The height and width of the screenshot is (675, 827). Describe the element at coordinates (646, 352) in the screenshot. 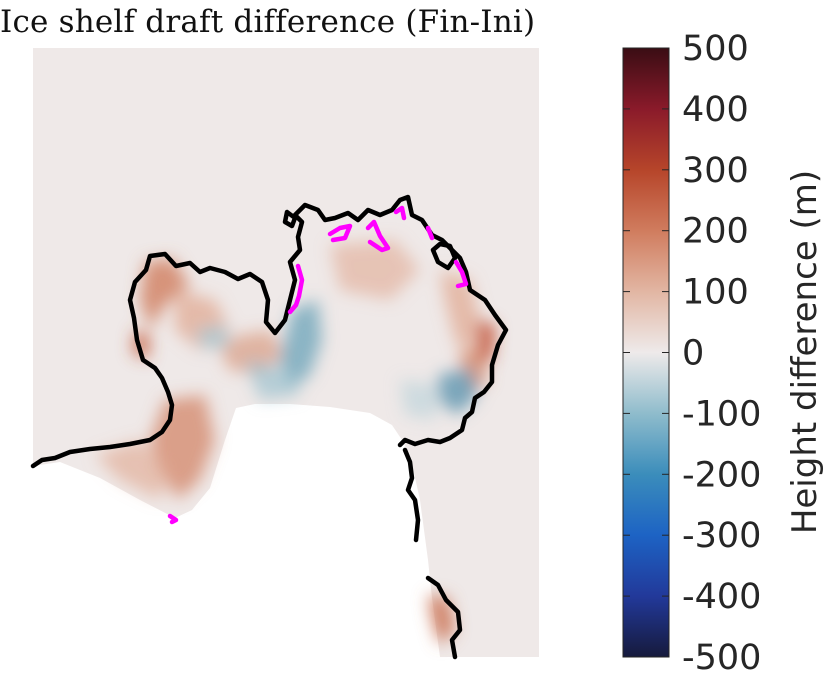

I see `colorbar-ramp` at that location.